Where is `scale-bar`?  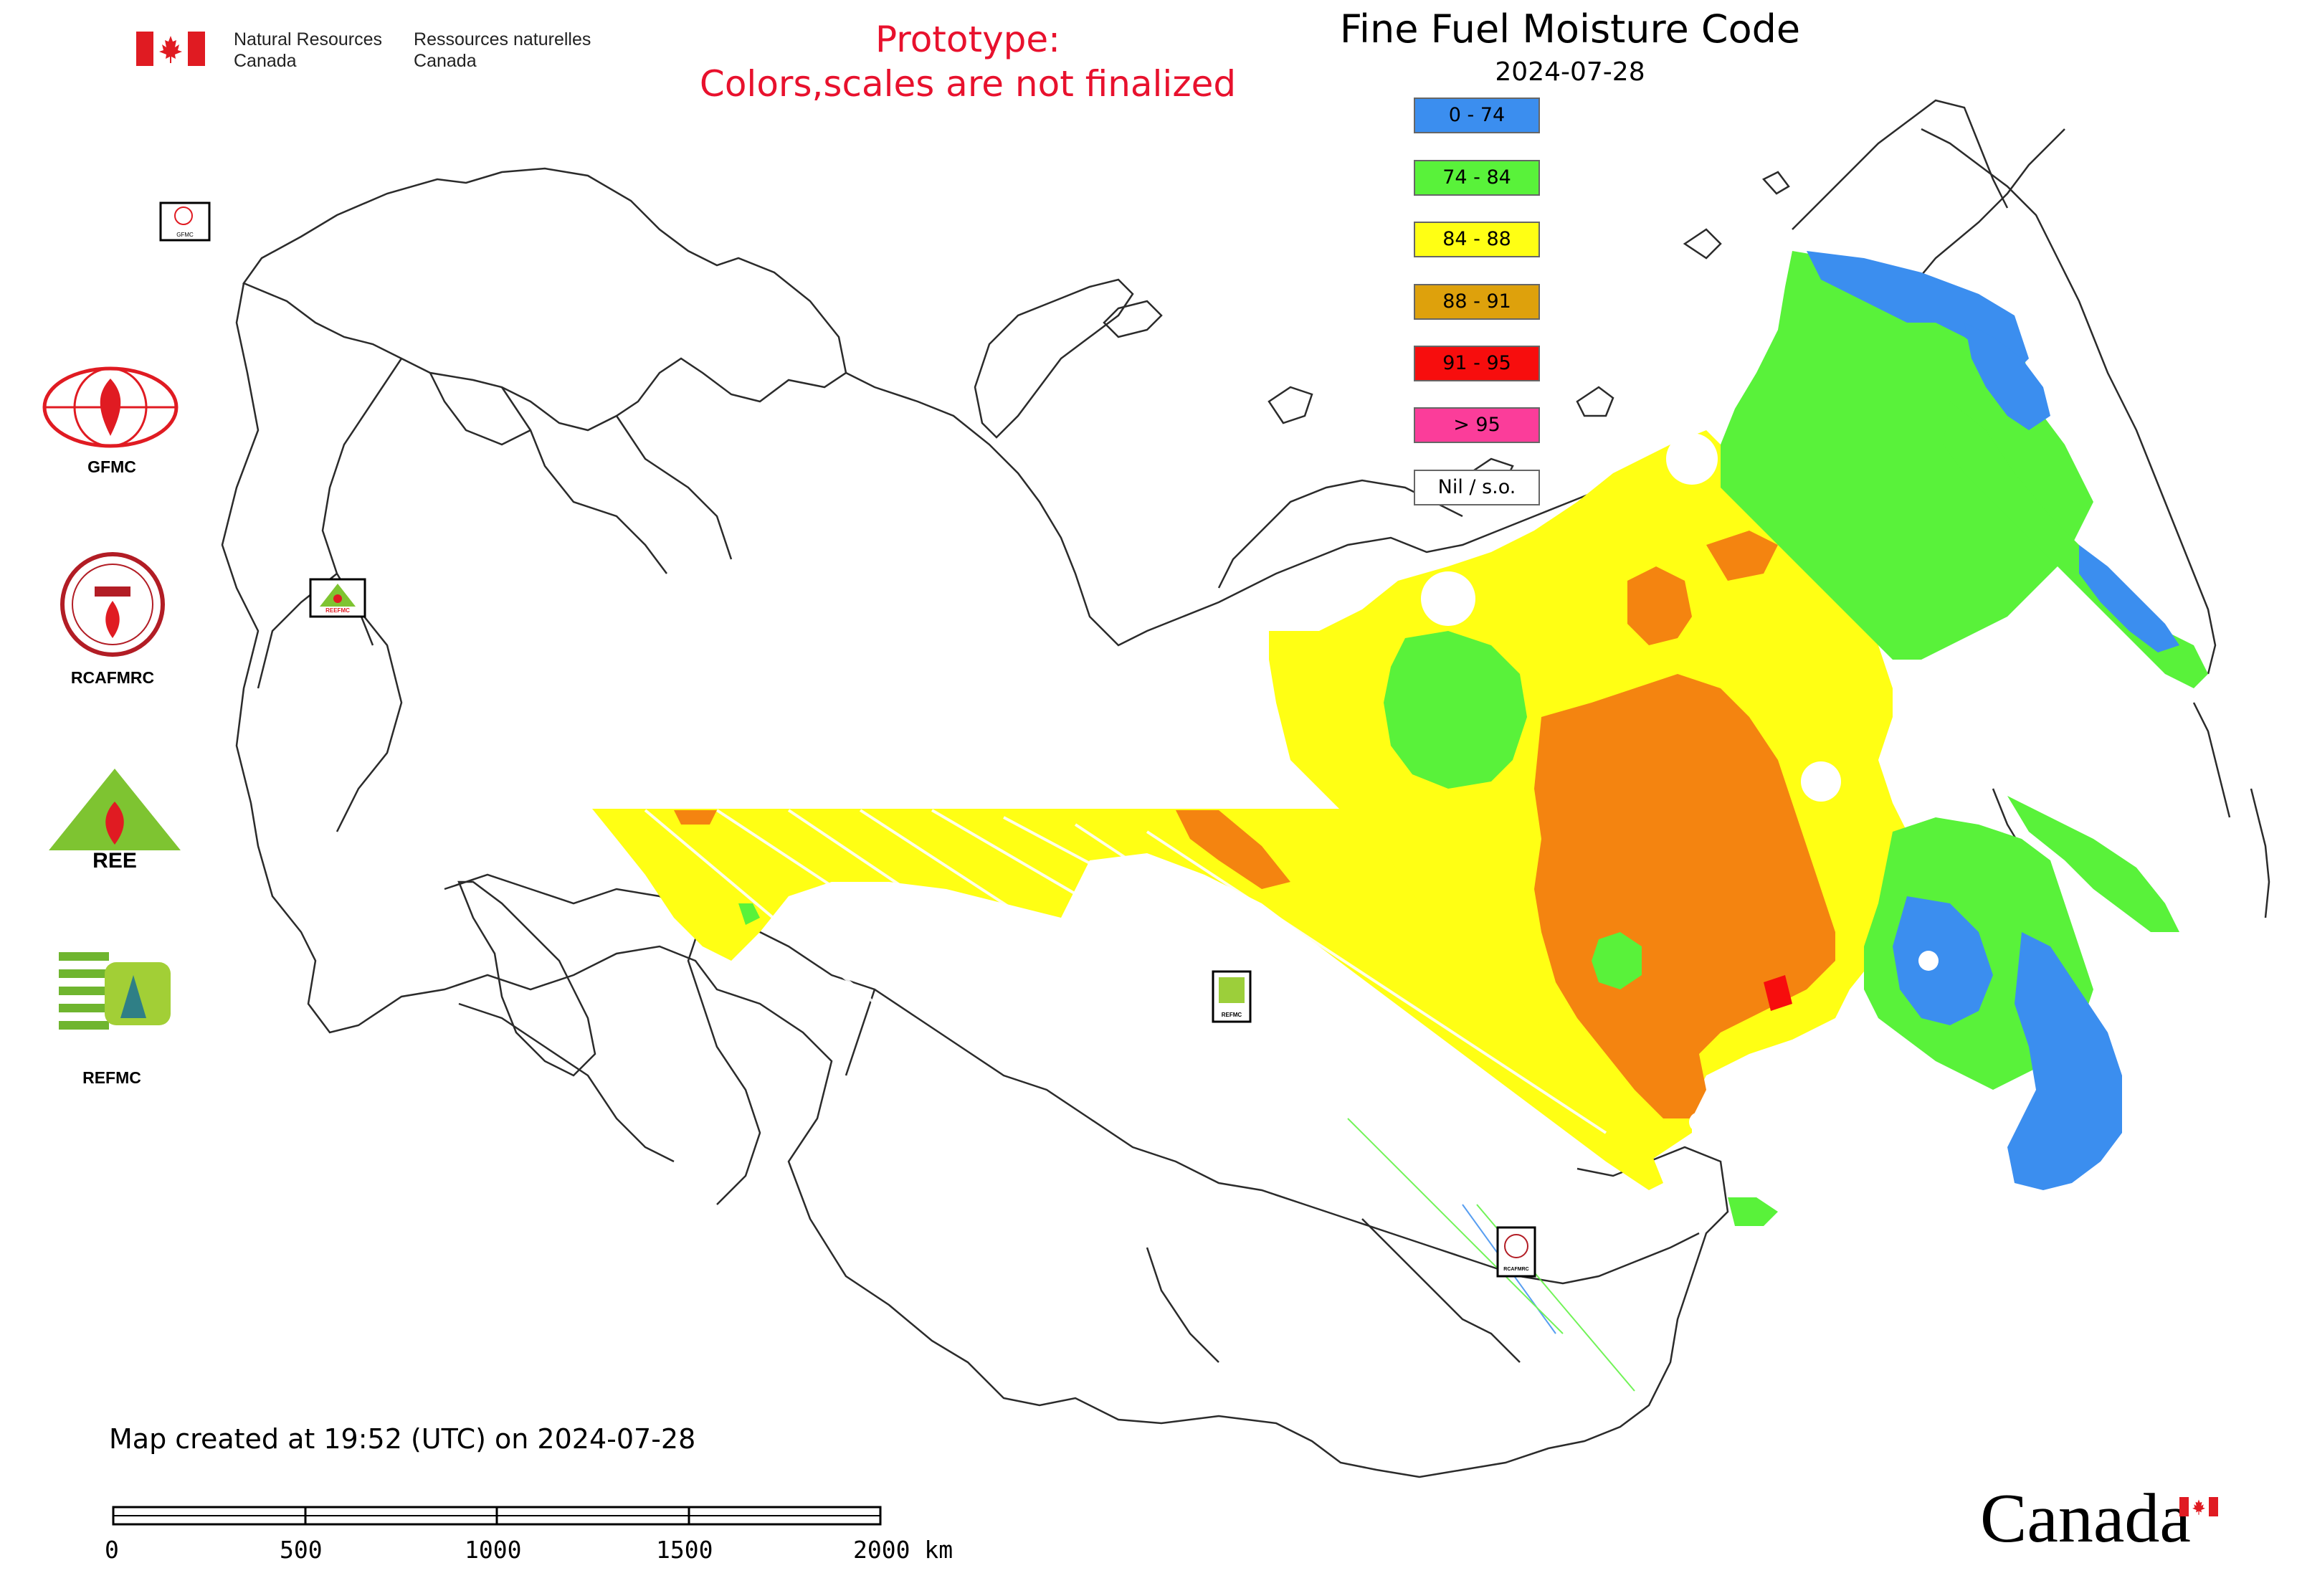 scale-bar is located at coordinates (499, 1518).